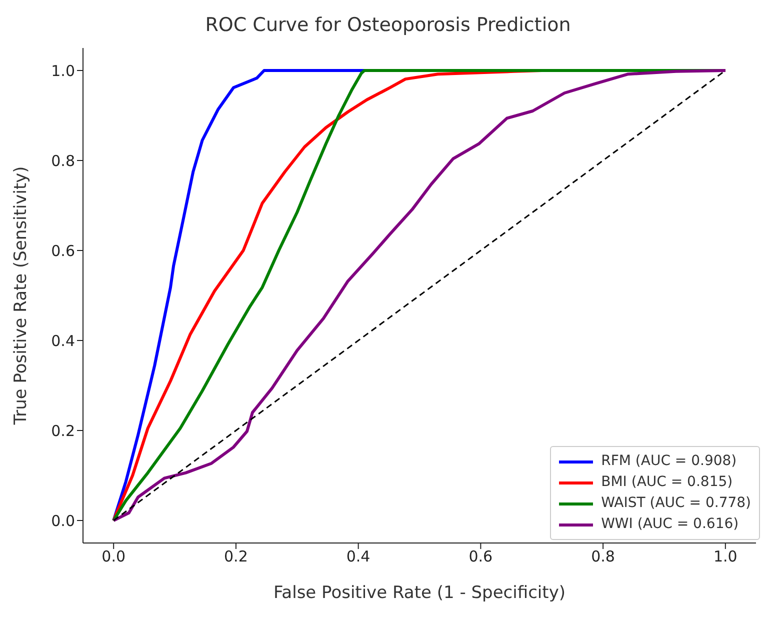 This screenshot has width=772, height=620. I want to click on y-axis-title: True Positive Rate (Sensitivity), so click(21, 296).